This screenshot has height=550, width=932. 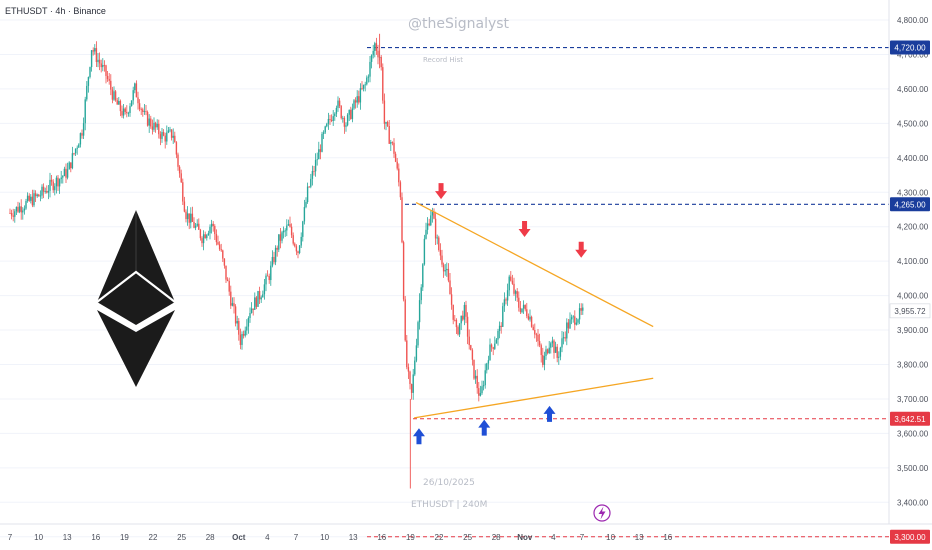 I want to click on signal-arrows, so click(x=500, y=314).